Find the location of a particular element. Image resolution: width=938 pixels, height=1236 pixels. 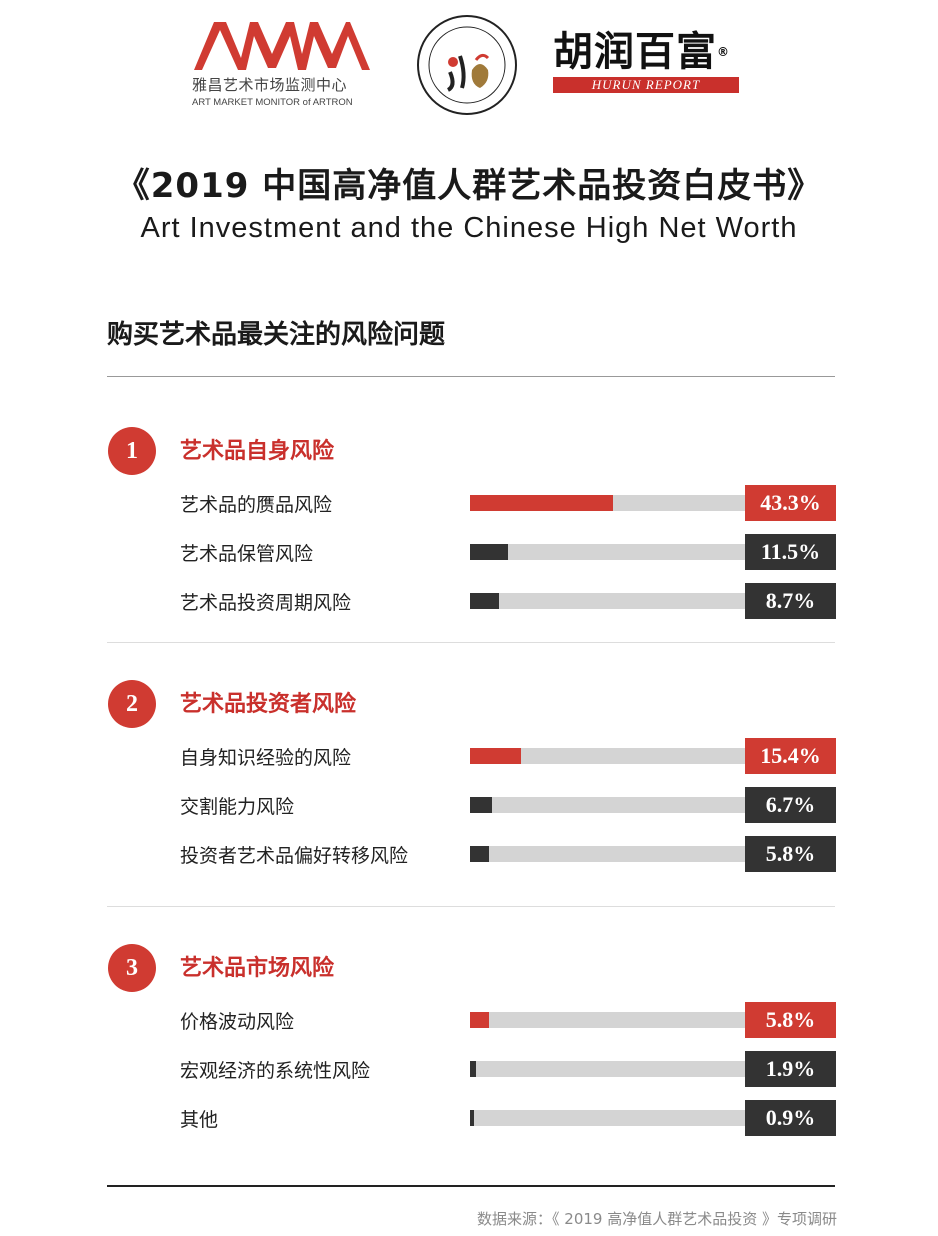

amma-cn-name: 雅昌艺术市场监测中心 is located at coordinates (270, 85).